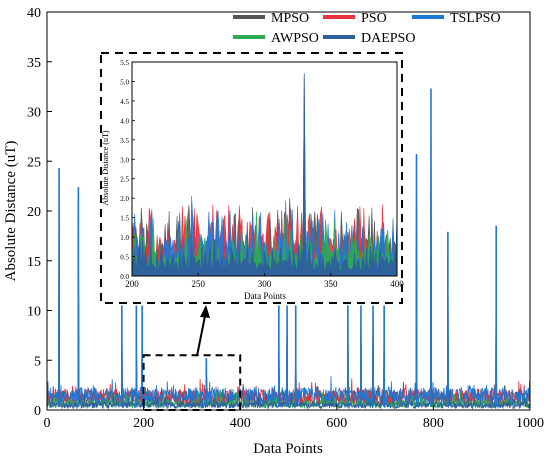  Describe the element at coordinates (240, 423) in the screenshot. I see `main-x-tick-label-400: 400` at that location.